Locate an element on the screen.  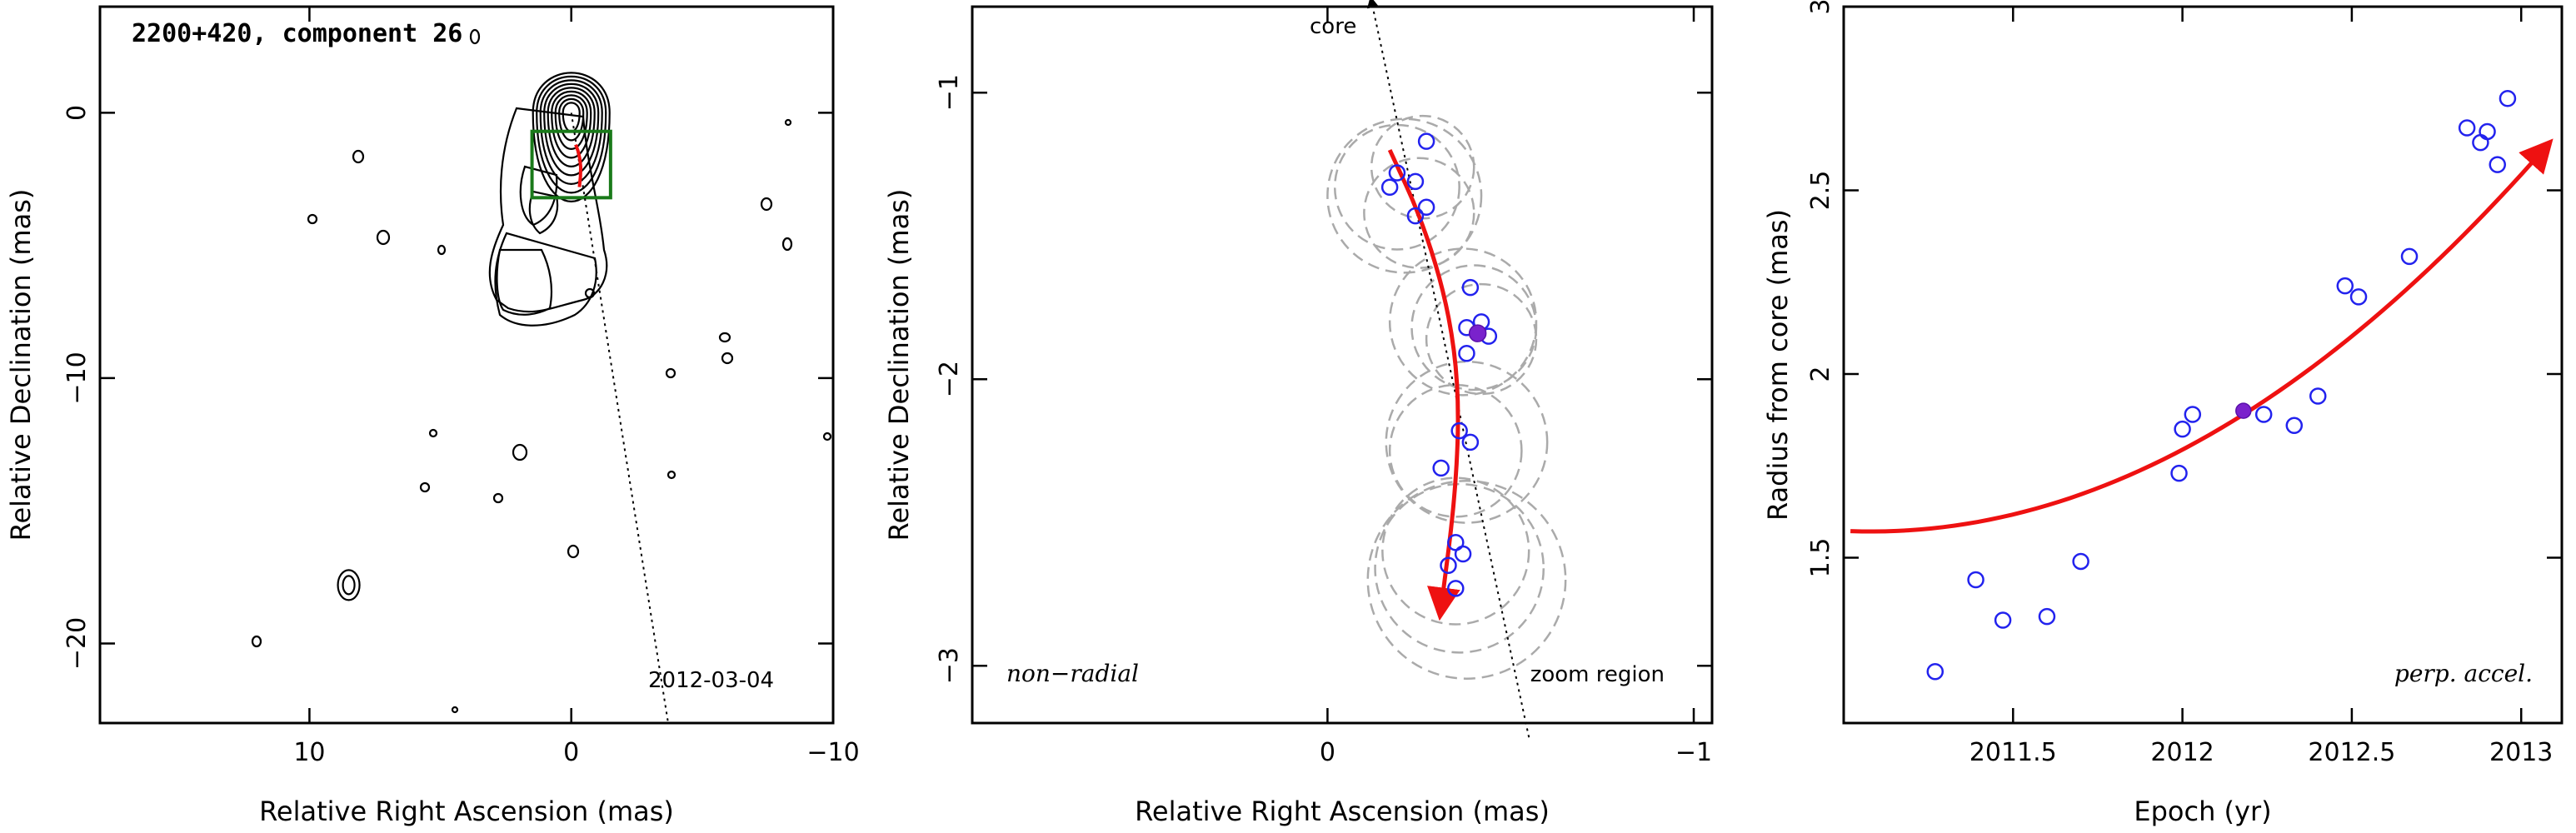
panel-2-ytick-label: −3 is located at coordinates (949, 665).